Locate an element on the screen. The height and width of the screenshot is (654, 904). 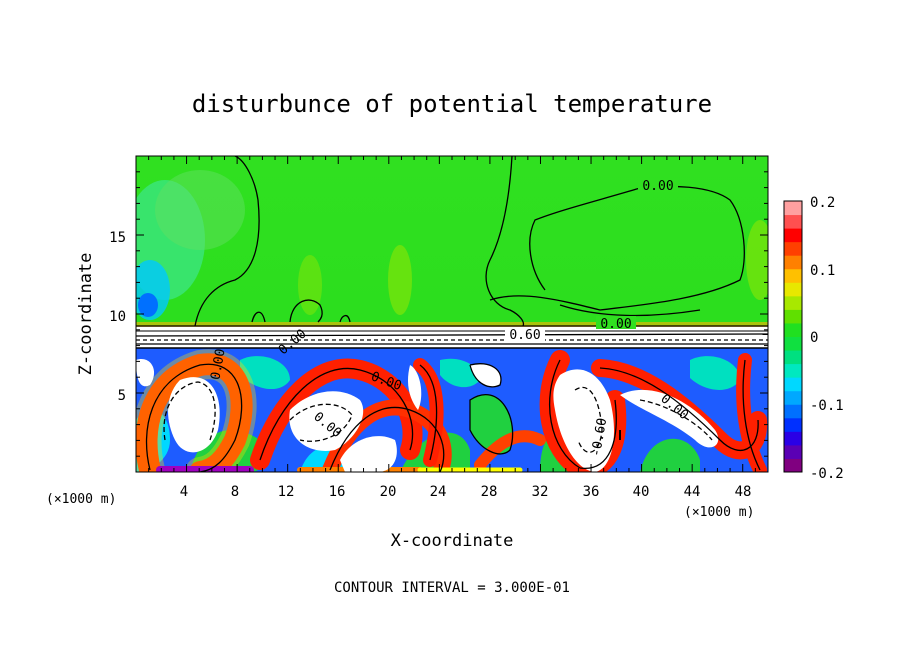
colorbar is located at coordinates (793, 337).